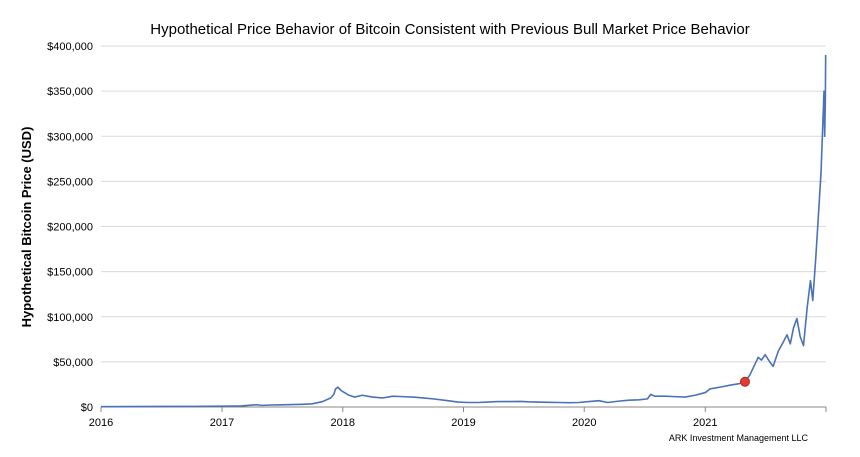  I want to click on current-price-marker, so click(744, 381).